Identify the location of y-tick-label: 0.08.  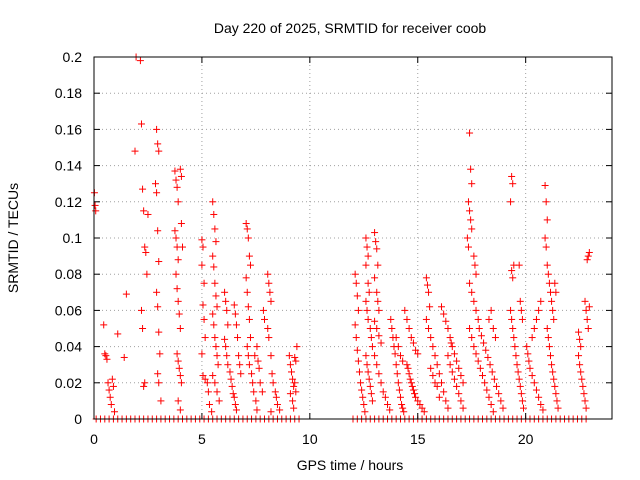
(68, 274).